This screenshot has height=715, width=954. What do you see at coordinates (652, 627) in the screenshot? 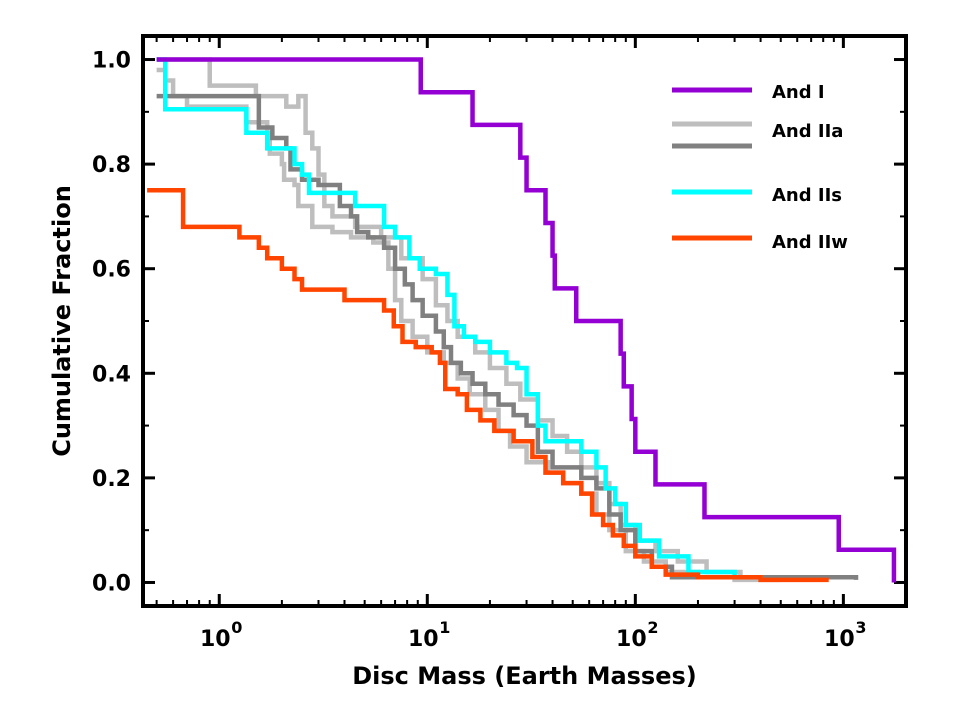
I see `x-tick-label-exponent: 2` at bounding box center [652, 627].